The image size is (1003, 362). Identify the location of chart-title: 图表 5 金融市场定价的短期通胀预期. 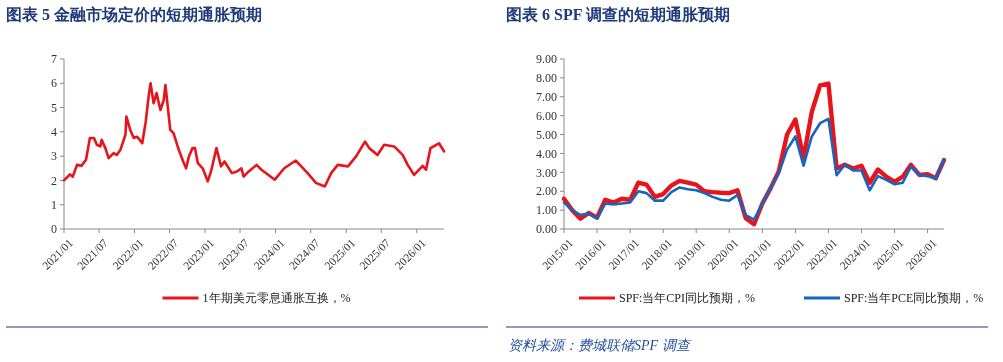
(134, 14).